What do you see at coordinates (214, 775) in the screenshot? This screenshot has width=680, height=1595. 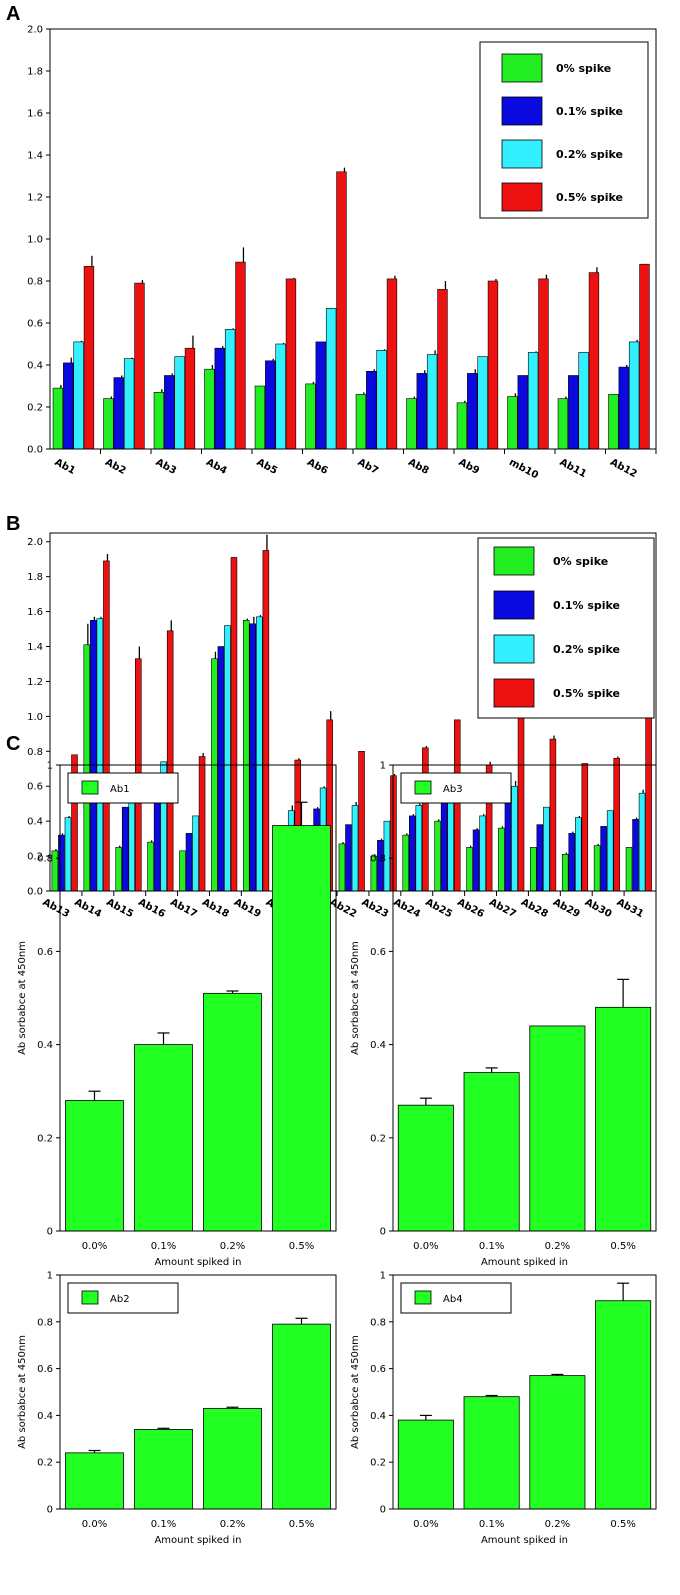 I see `bar-Ab18-0-spike` at bounding box center [214, 775].